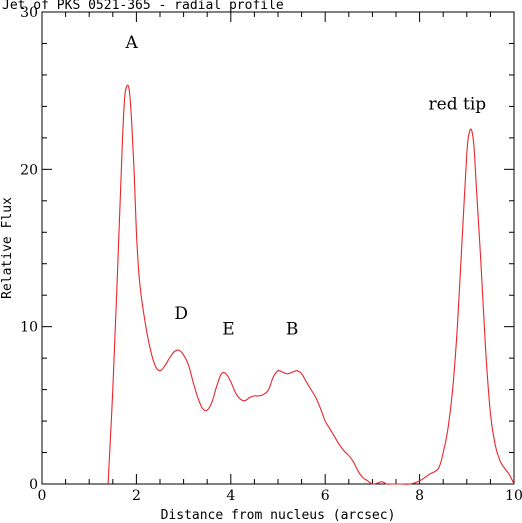 This screenshot has width=522, height=523. I want to click on x-tick-label: 2, so click(136, 496).